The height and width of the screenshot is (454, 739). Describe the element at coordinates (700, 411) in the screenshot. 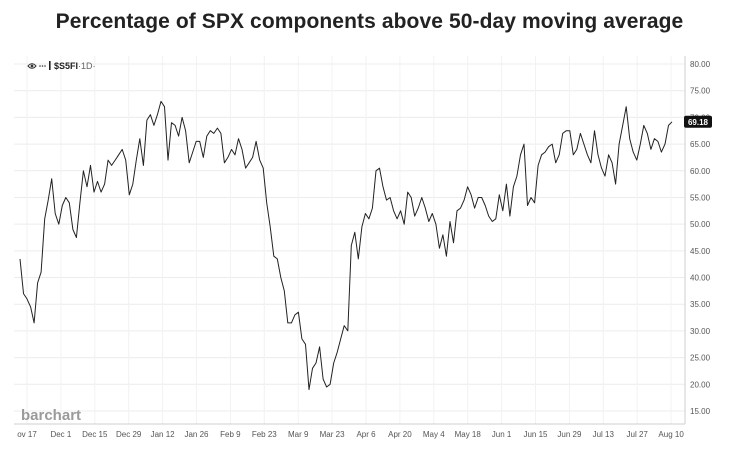

I see `y-tick-label: 15.00` at that location.